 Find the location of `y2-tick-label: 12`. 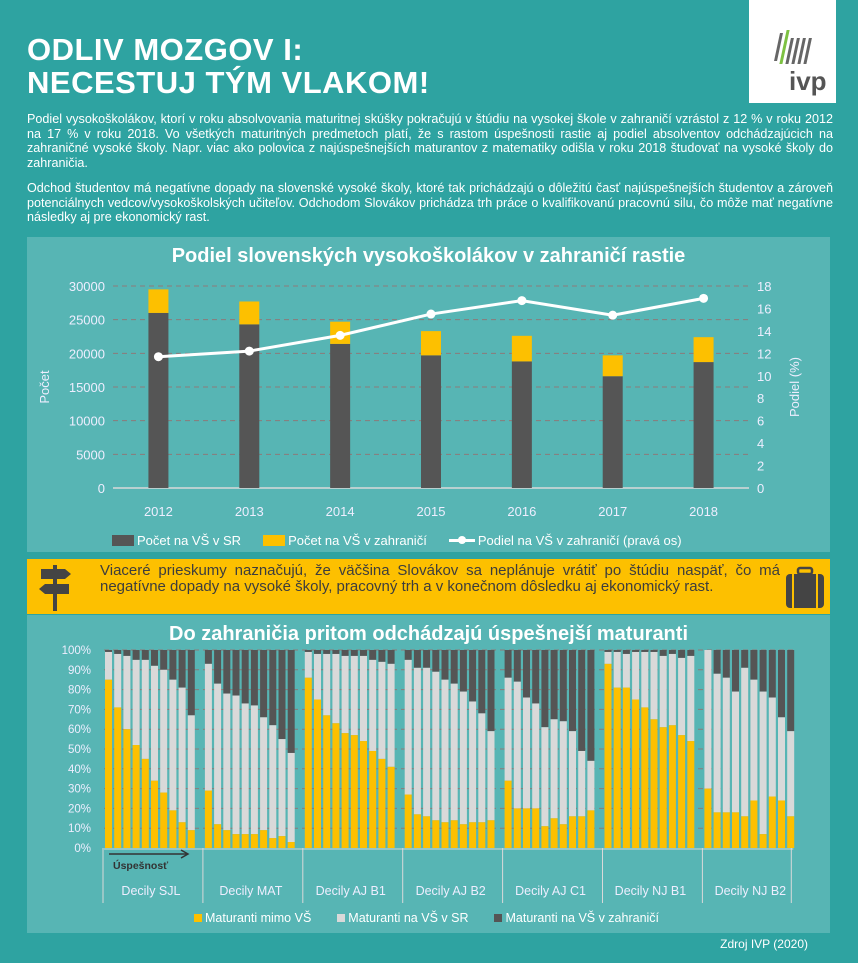

y2-tick-label: 12 is located at coordinates (764, 353).